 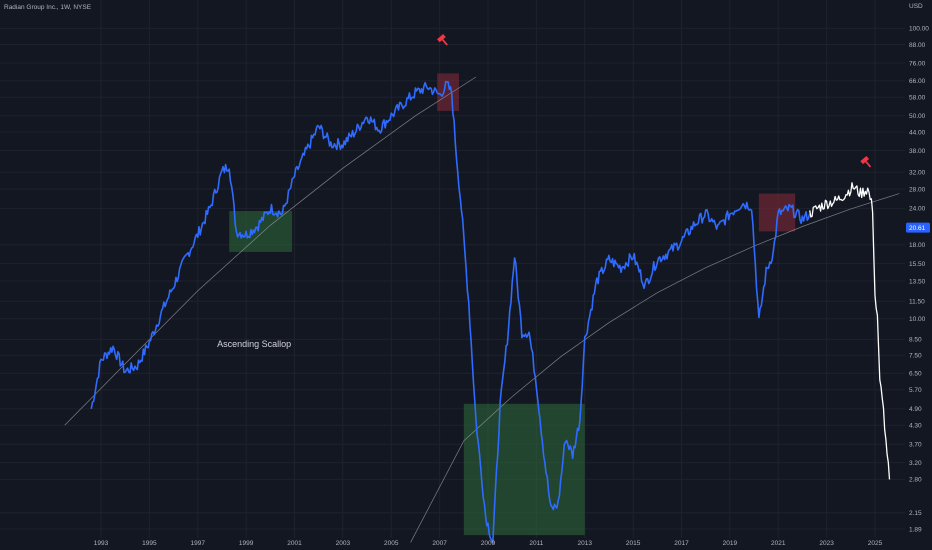 I want to click on y-tick-label: 2.15, so click(x=915, y=513).